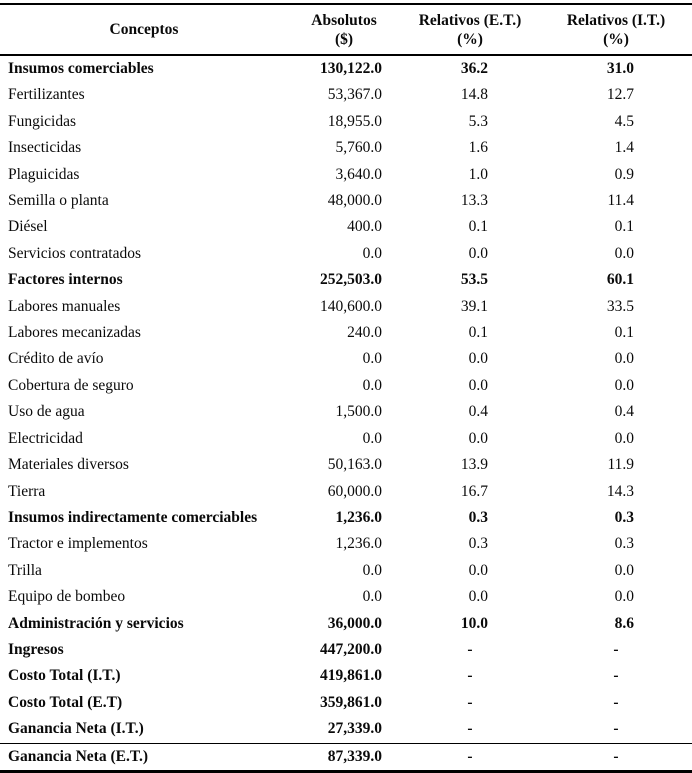 This screenshot has height=773, width=692. I want to click on relativos-et-value: 10.0, so click(474, 623).